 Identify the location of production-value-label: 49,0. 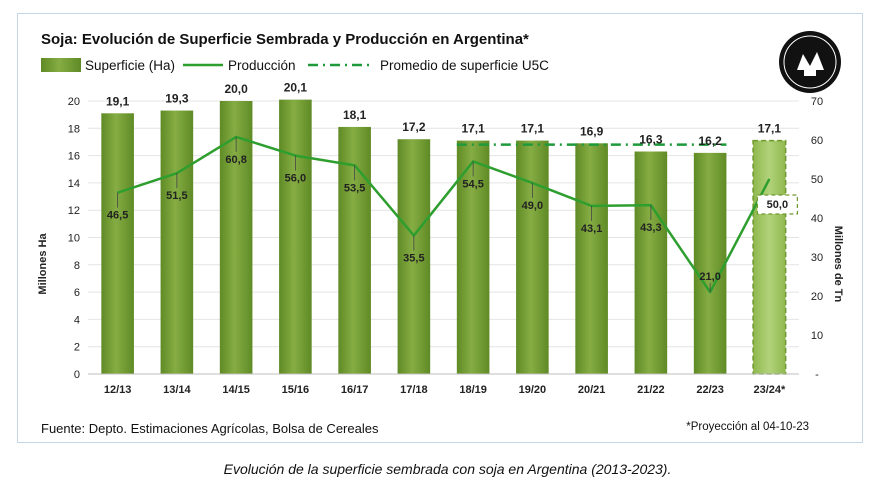
(532, 206).